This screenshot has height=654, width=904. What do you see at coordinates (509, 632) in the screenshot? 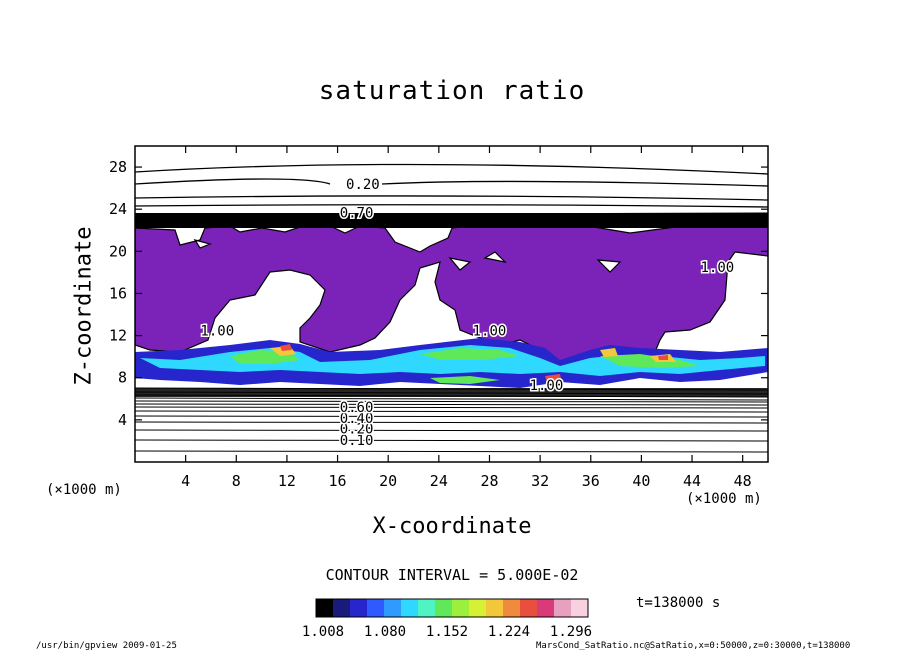
I see `colorbar-tick-label: 1.224` at bounding box center [509, 632].